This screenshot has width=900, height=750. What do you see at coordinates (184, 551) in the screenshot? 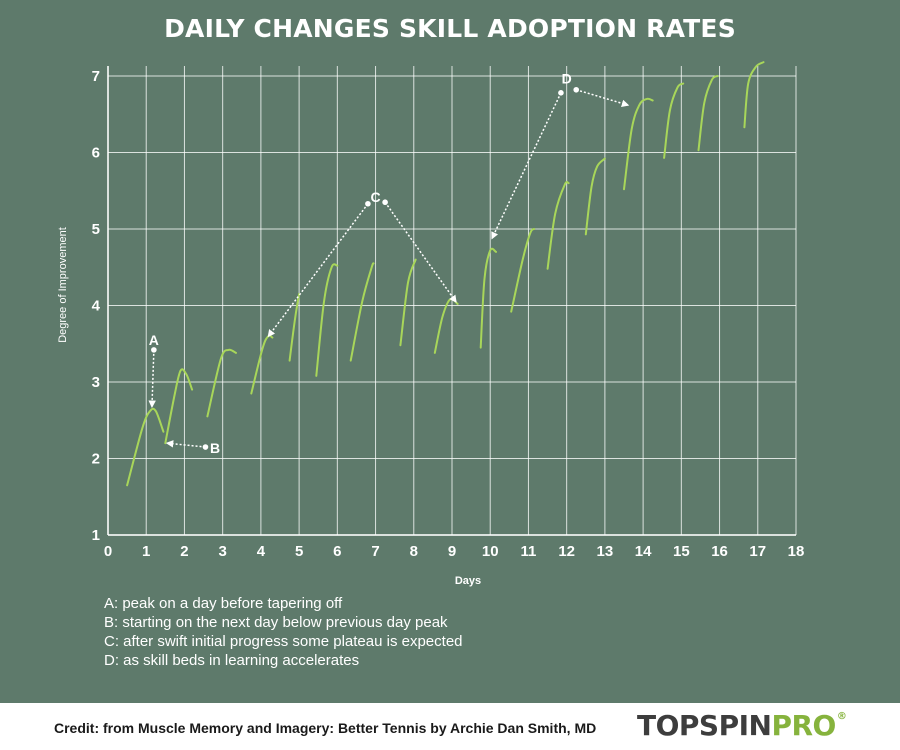
I see `x-tick-label: 2` at bounding box center [184, 551].